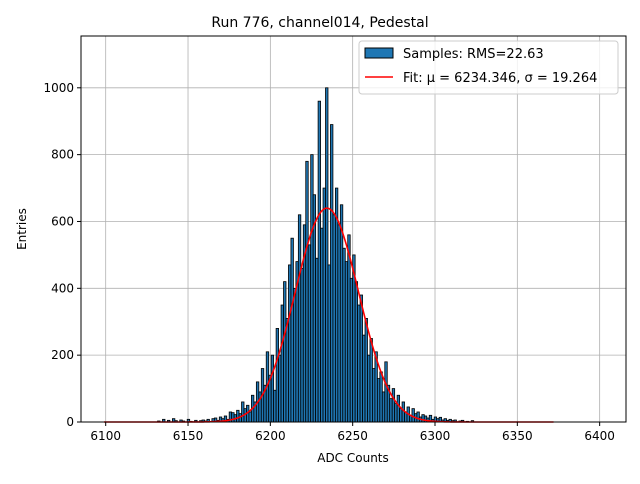 The width and height of the screenshot is (640, 484). I want to click on y-tick-label: 0, so click(70, 422).